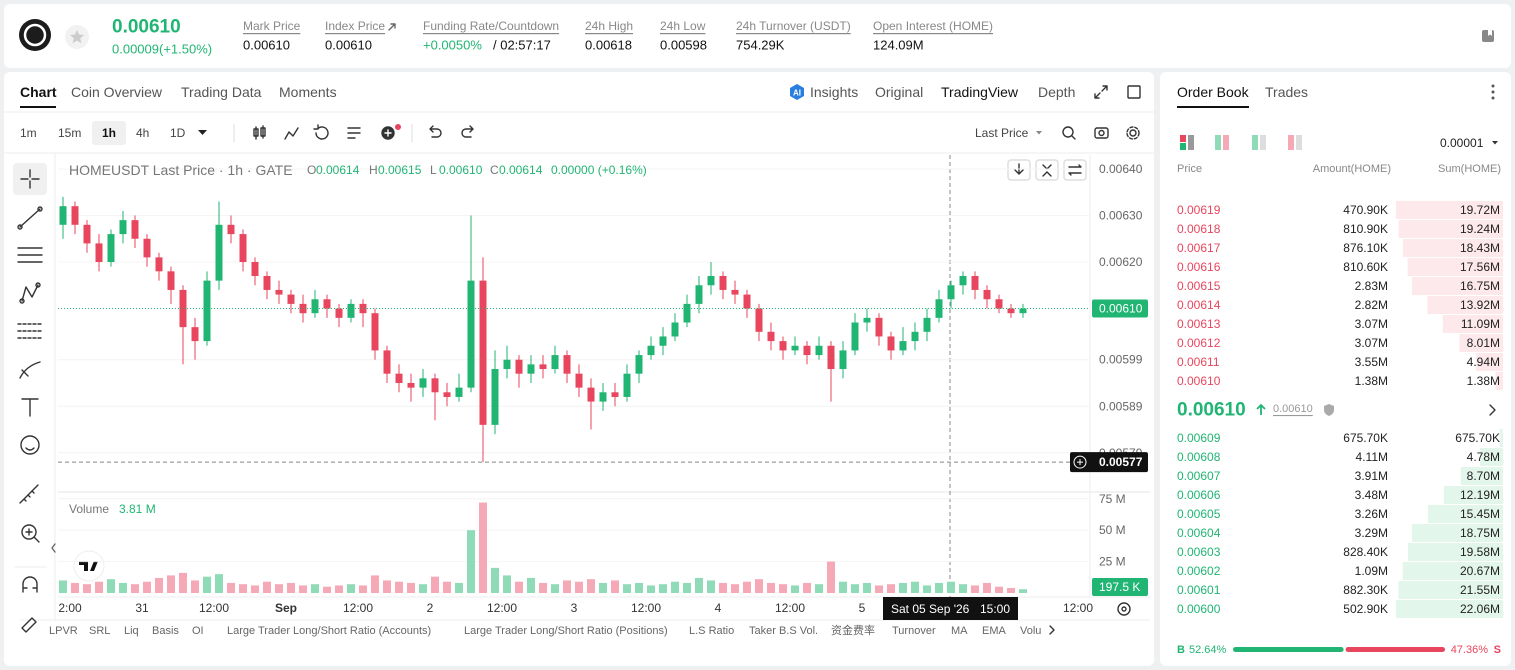 Image resolution: width=1515 pixels, height=670 pixels. What do you see at coordinates (1039, 133) in the screenshot?
I see `source-dropdown` at bounding box center [1039, 133].